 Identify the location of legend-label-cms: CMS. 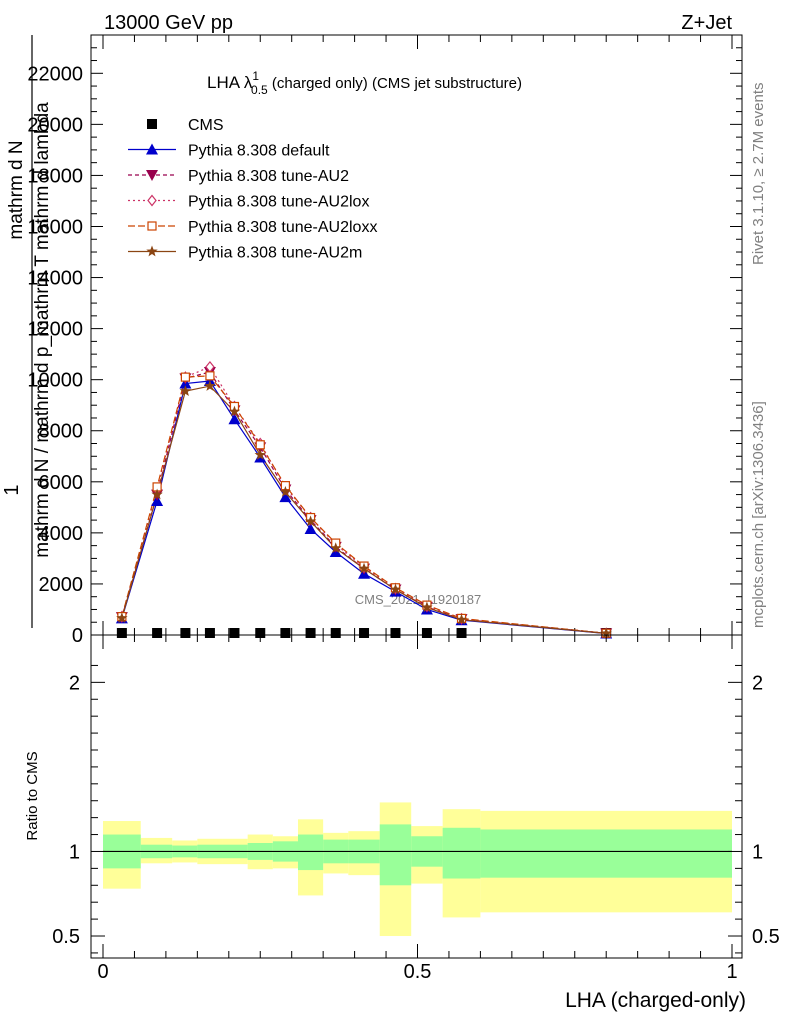
(206, 125).